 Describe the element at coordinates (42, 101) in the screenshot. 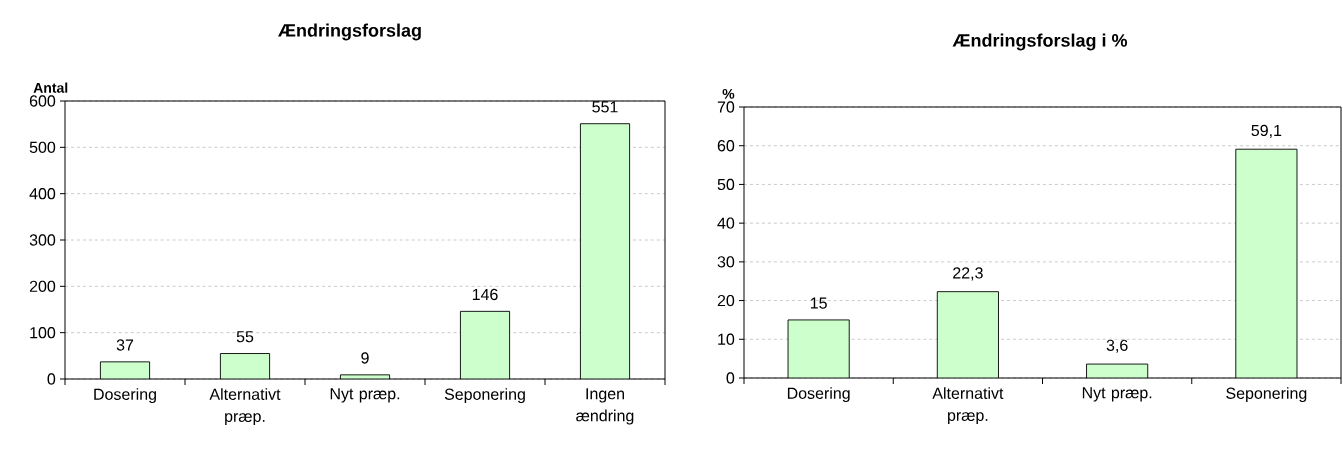

I see `y-tick-label: 600` at that location.